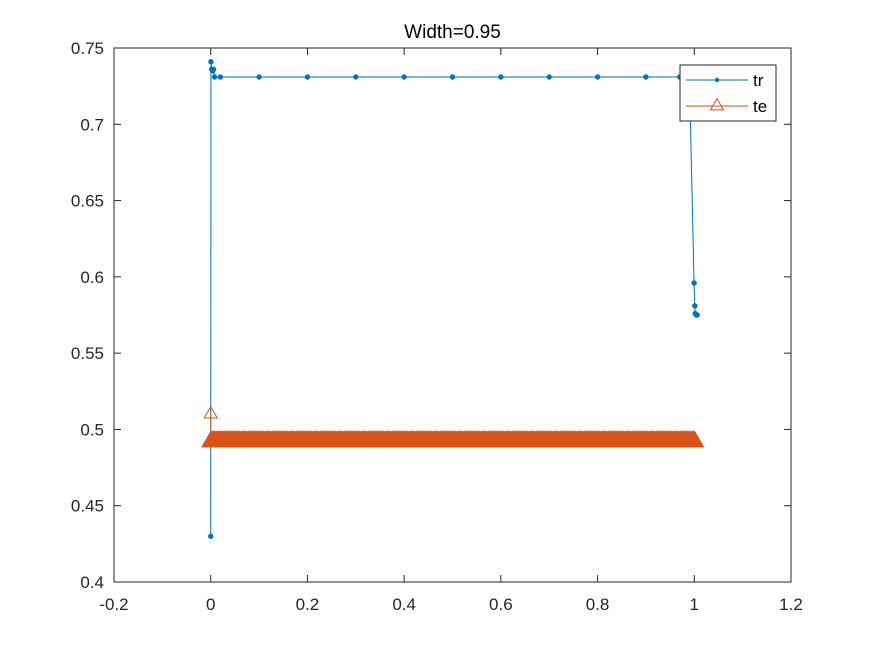 This screenshot has height=656, width=875. What do you see at coordinates (452, 32) in the screenshot?
I see `chart-title: Width=0.95` at bounding box center [452, 32].